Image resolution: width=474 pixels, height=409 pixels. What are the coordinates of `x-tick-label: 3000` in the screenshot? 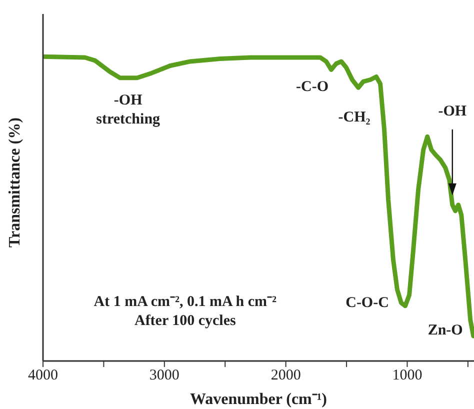 It's located at (164, 376).